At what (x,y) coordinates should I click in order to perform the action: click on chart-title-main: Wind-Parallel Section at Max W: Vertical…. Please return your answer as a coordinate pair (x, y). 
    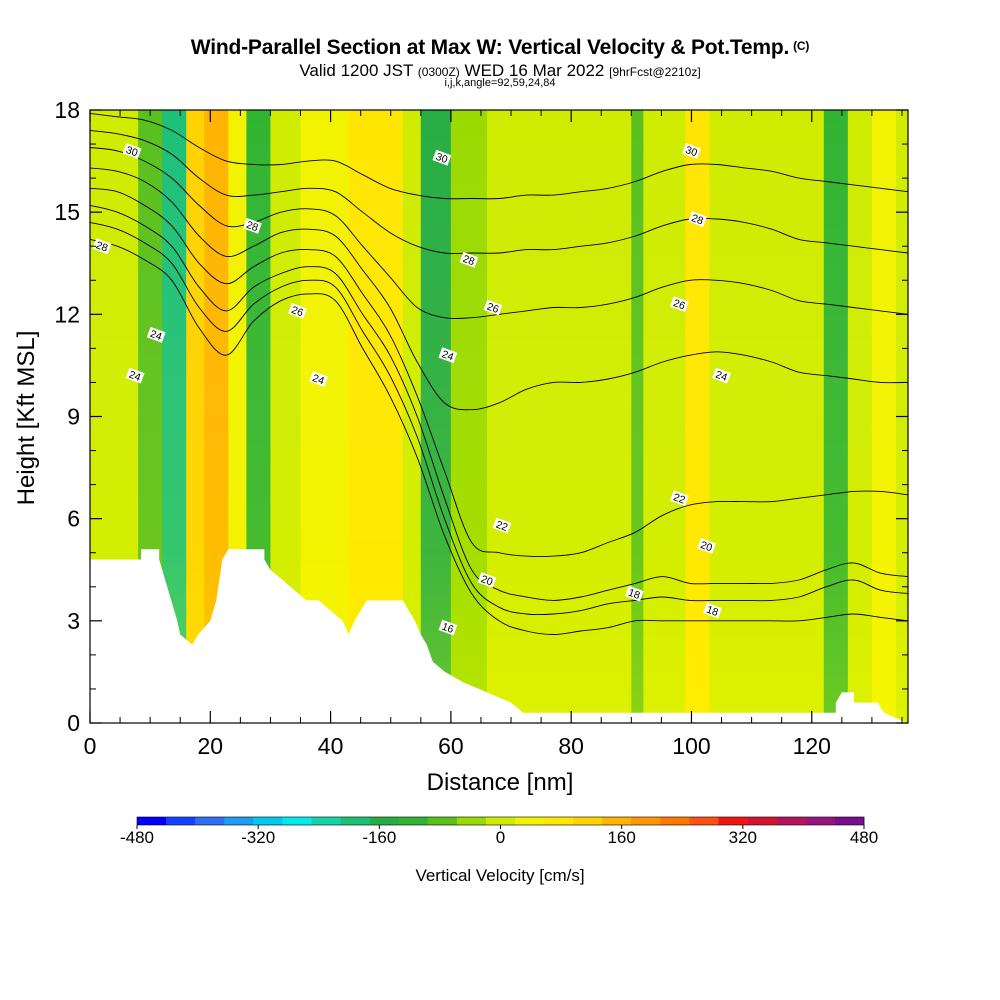
    Looking at the image, I should click on (490, 47).